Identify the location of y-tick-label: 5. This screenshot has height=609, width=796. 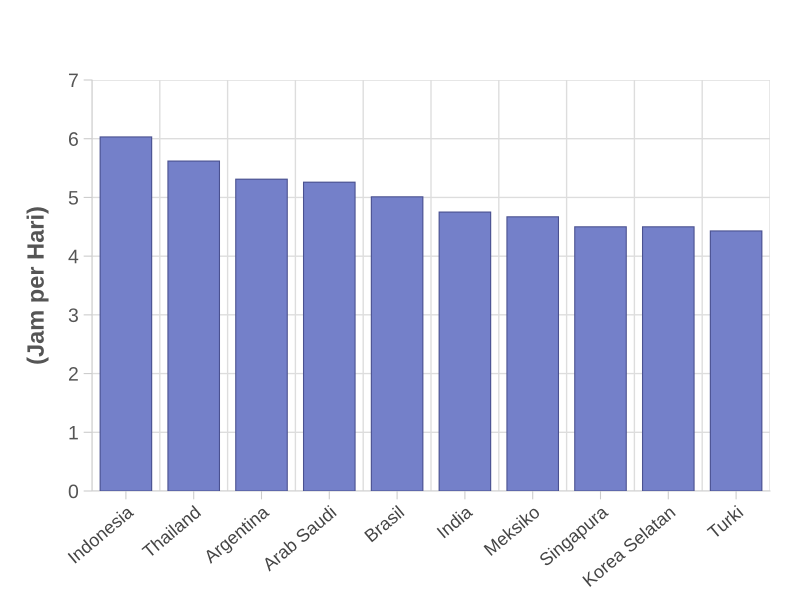
(73, 198).